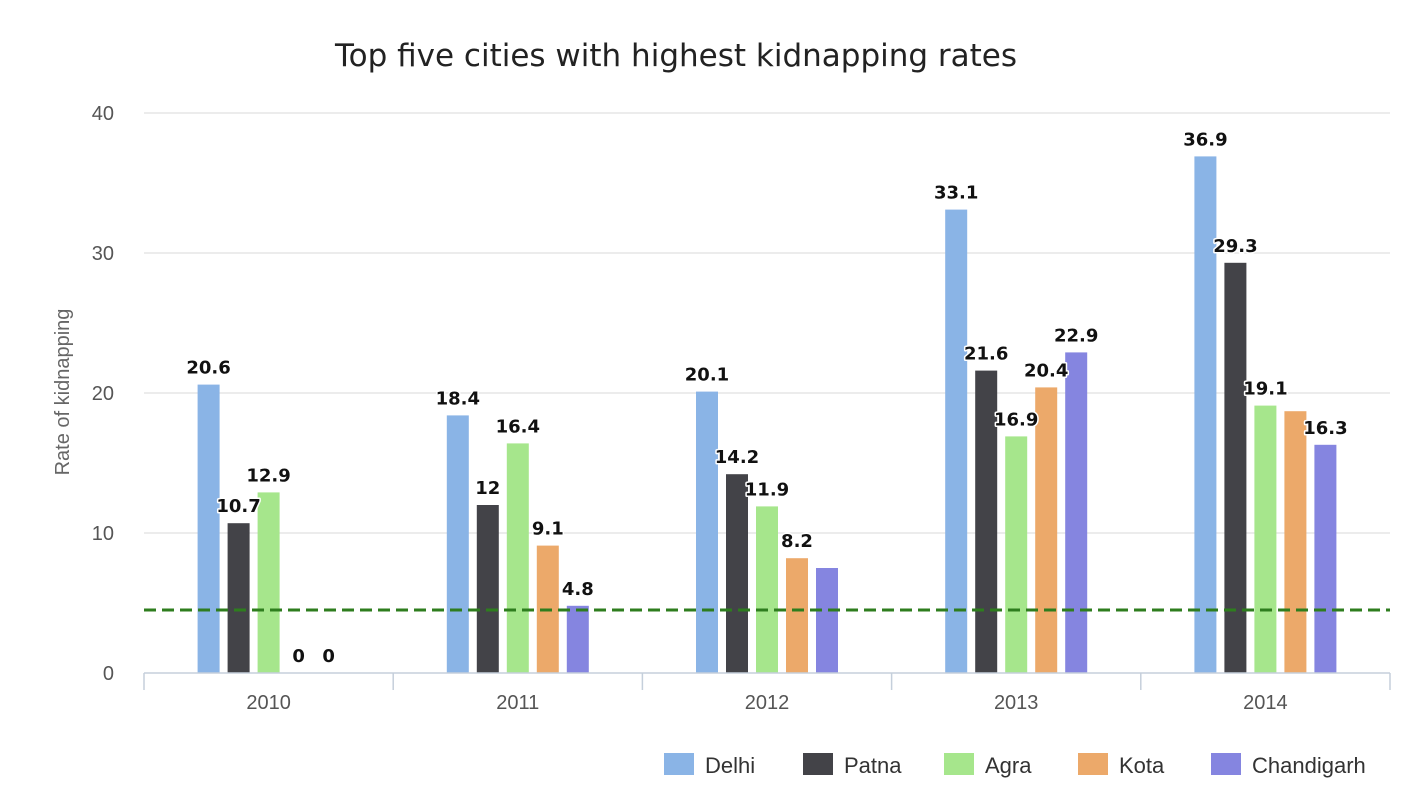  I want to click on bar-delhi-2010, so click(208, 528).